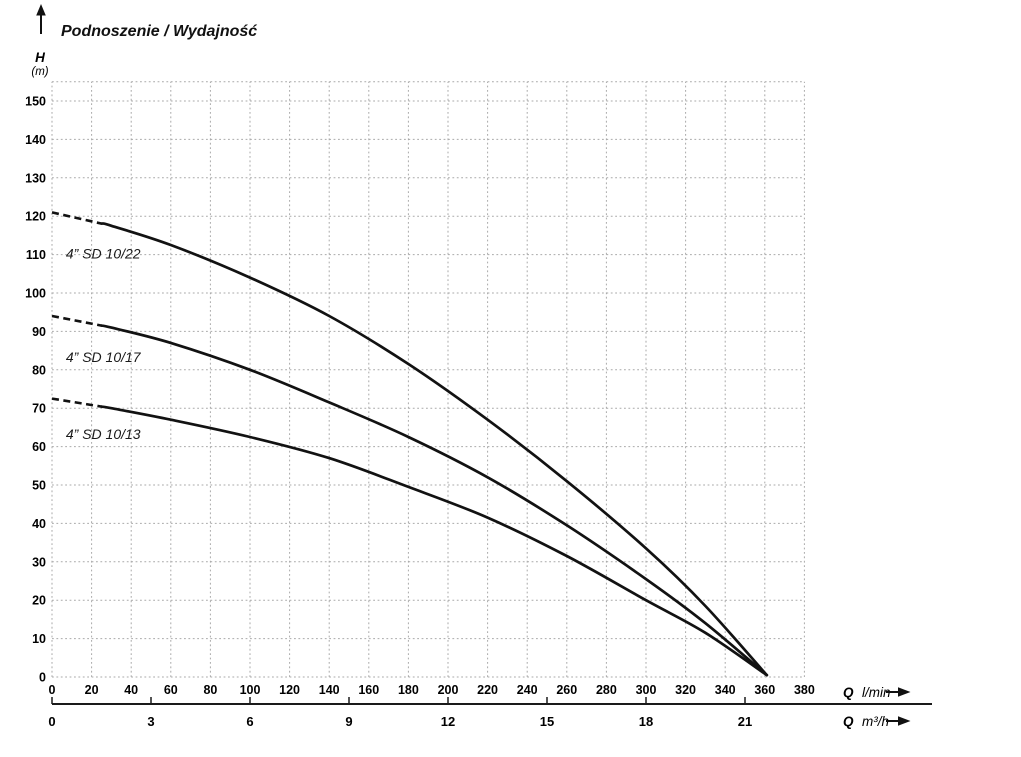 Image resolution: width=1021 pixels, height=757 pixels. Describe the element at coordinates (566, 690) in the screenshot. I see `x-tick-label-lmin: 260` at that location.